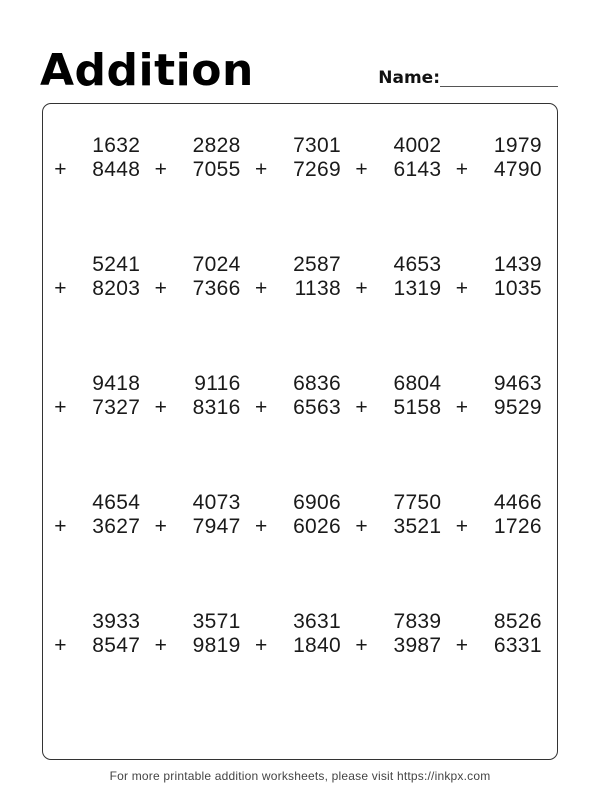 The width and height of the screenshot is (600, 800). What do you see at coordinates (417, 645) in the screenshot?
I see `addend-bottom: 3987` at bounding box center [417, 645].